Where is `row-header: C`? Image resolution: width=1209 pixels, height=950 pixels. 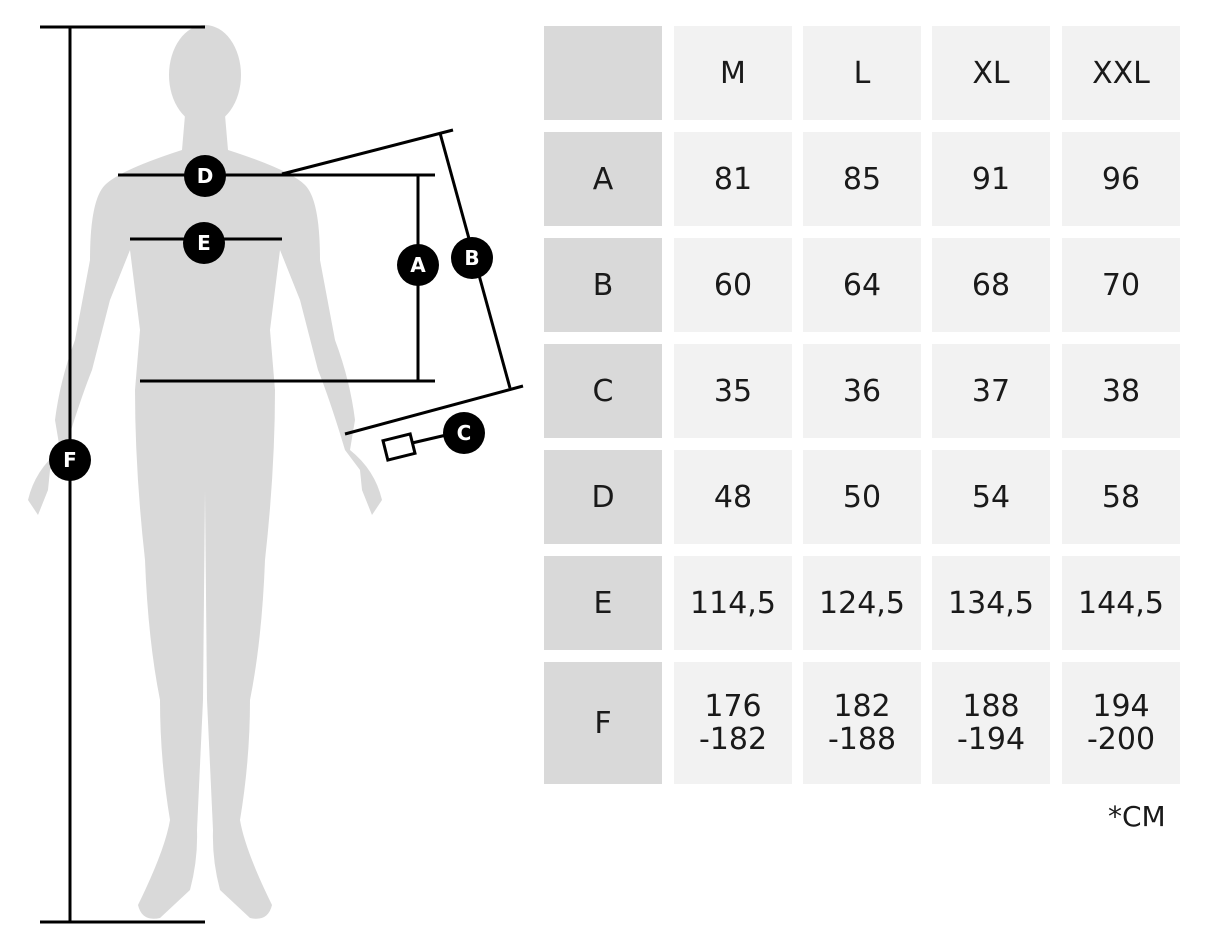
row-header: C is located at coordinates (603, 391).